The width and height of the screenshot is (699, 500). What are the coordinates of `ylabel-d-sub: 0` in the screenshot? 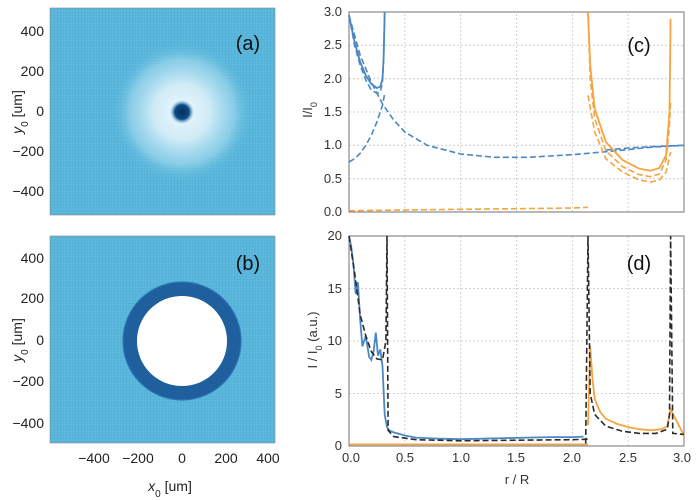 It's located at (319, 347).